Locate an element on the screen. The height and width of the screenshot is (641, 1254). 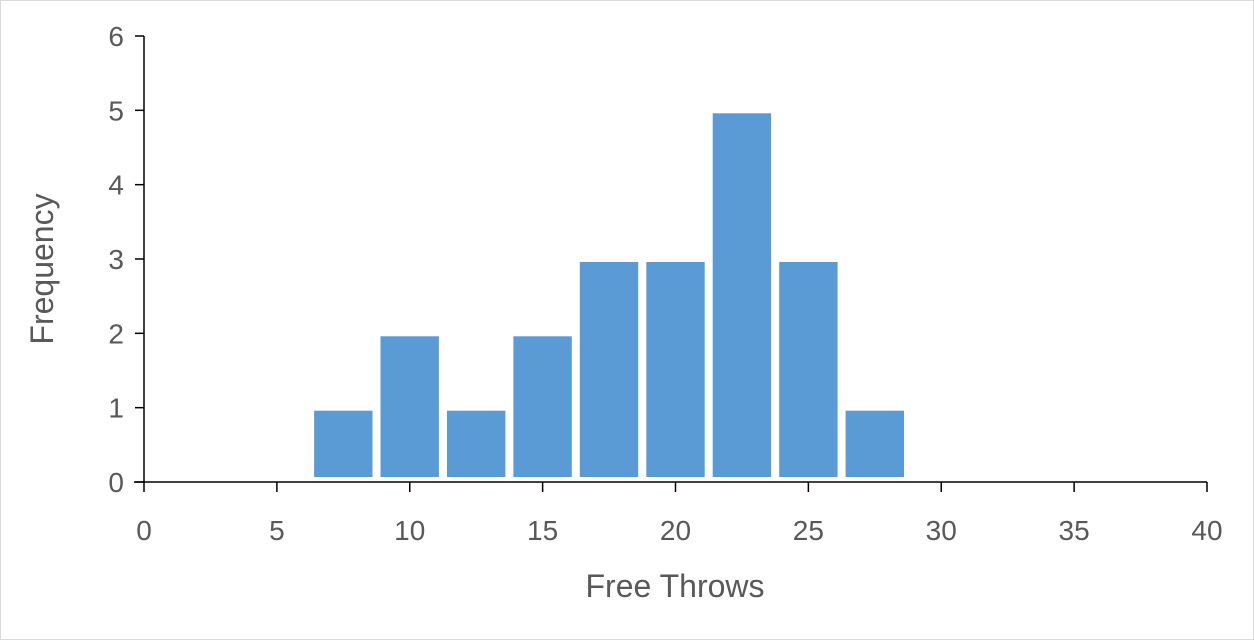
y-tick-label-0: 0 is located at coordinates (116, 482).